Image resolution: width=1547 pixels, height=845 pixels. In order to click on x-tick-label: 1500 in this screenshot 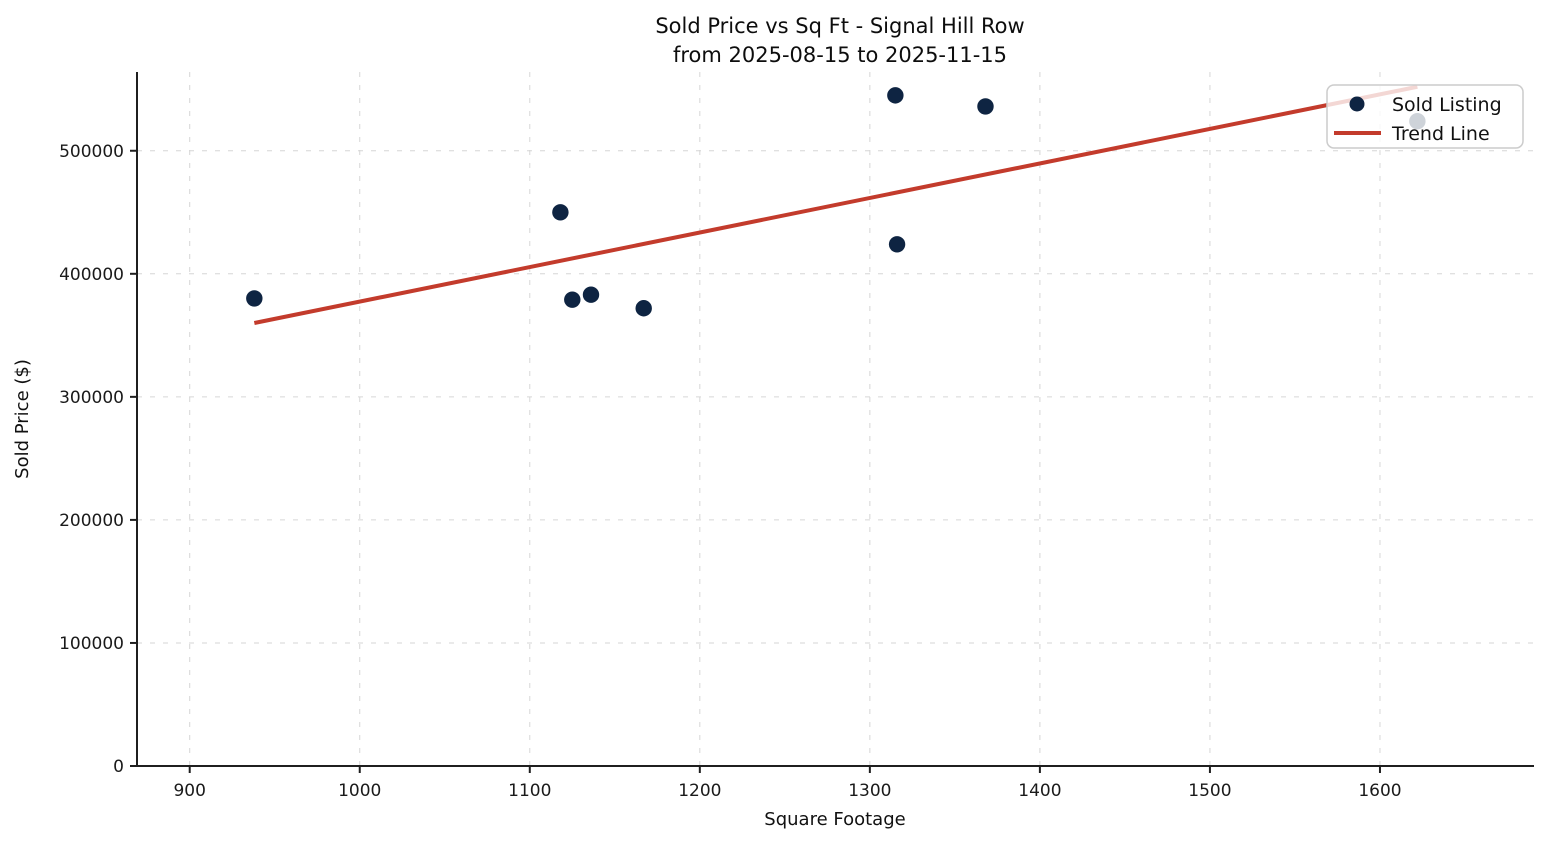, I will do `click(1209, 791)`.